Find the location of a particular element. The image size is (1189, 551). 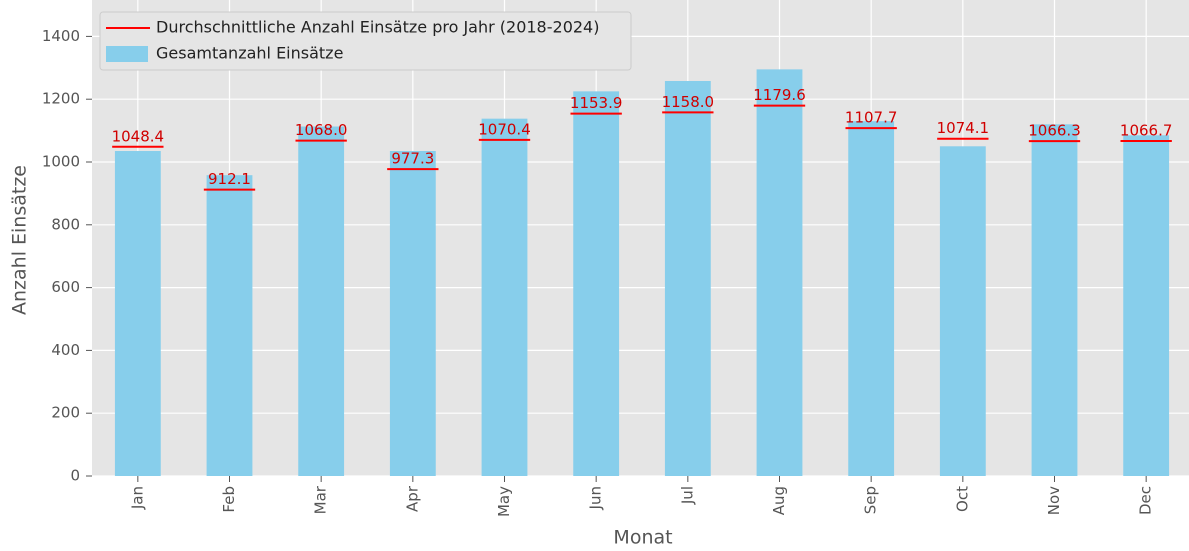

x-tick-label: Jun is located at coordinates (596, 498).